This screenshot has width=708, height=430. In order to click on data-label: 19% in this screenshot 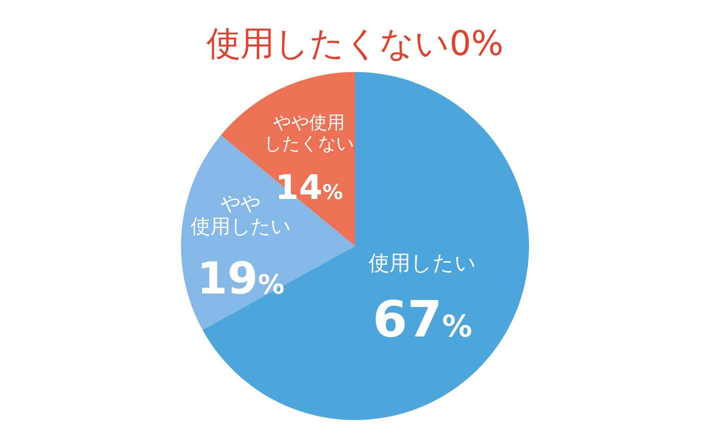, I will do `click(240, 279)`.